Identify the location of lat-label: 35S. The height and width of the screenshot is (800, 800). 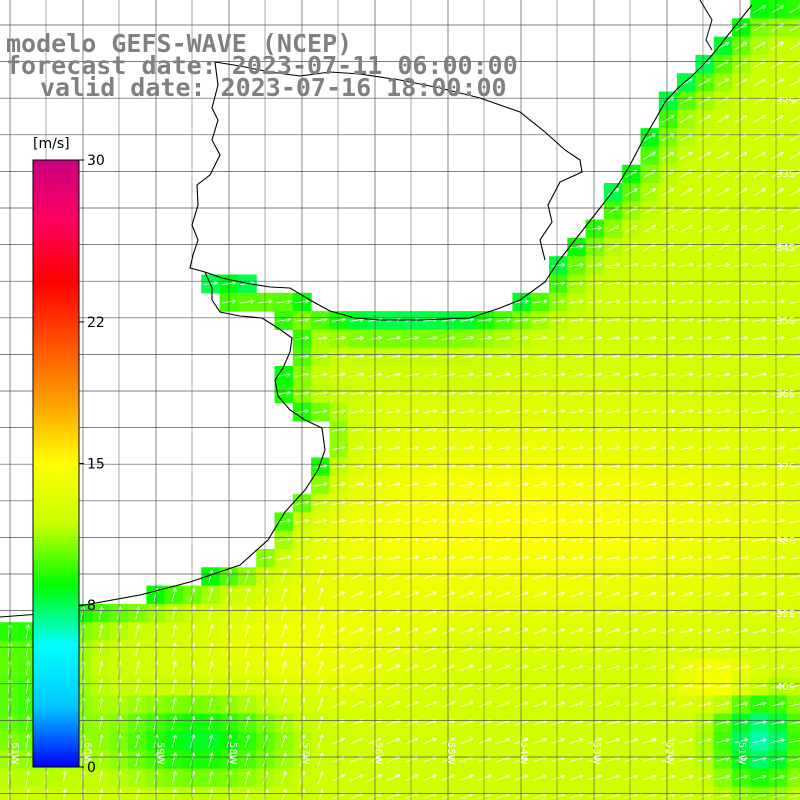
(785, 321).